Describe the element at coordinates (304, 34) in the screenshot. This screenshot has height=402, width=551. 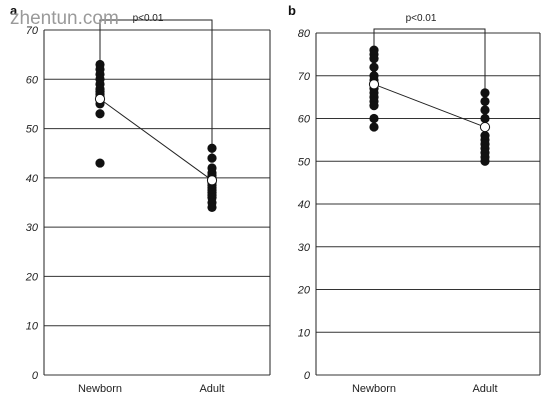
I see `y-tick-label: 80` at that location.